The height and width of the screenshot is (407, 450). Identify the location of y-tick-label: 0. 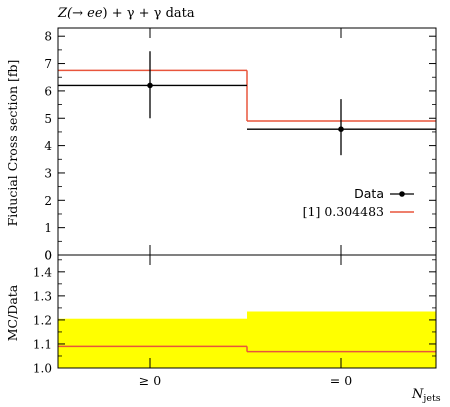
(48, 256).